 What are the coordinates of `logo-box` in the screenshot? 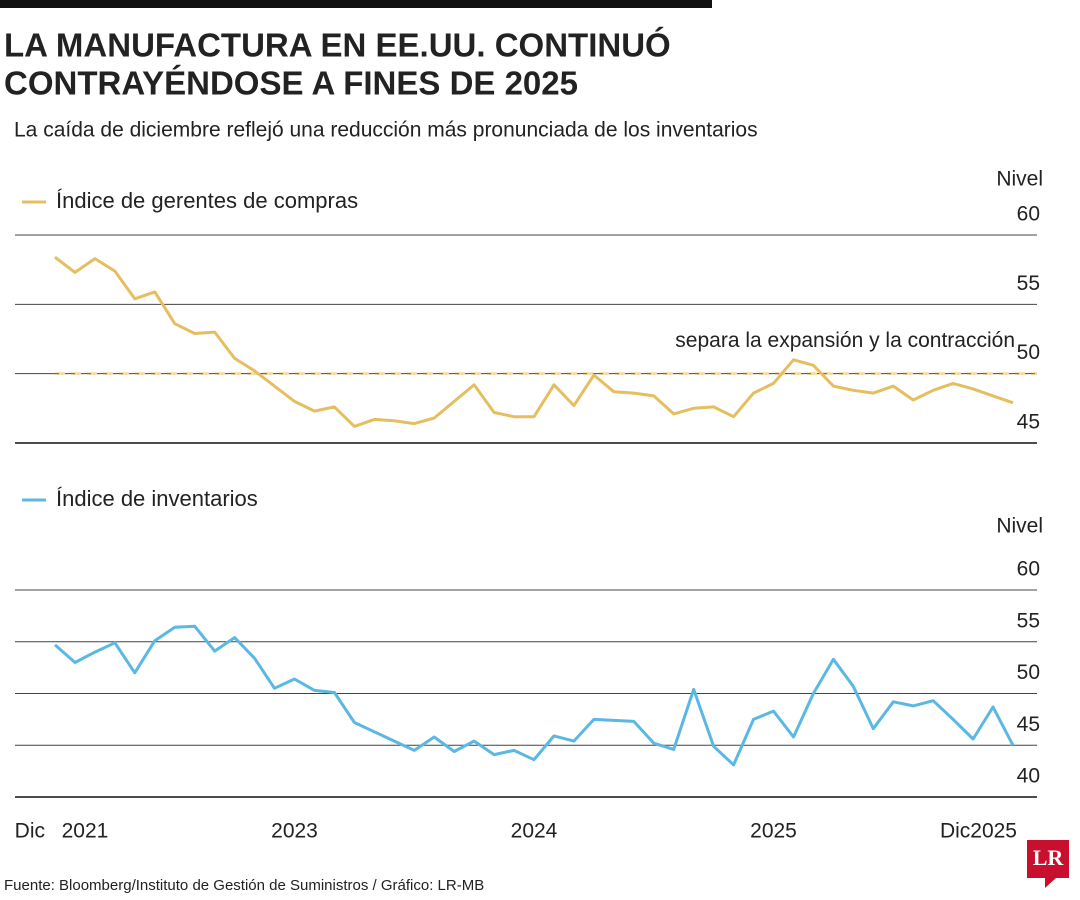 It's located at (1048, 859).